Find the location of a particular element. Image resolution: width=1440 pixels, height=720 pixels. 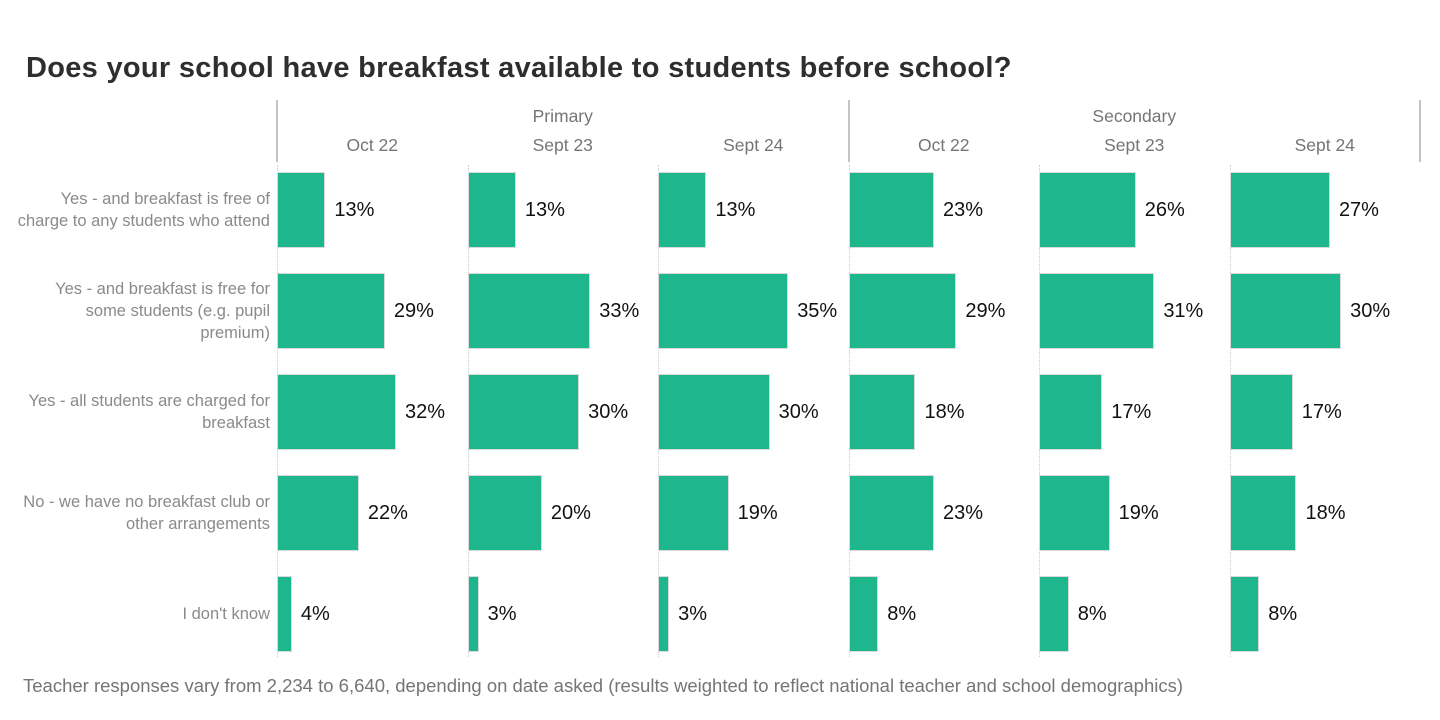

bar-secondary-sept24-row4 is located at coordinates (1263, 513).